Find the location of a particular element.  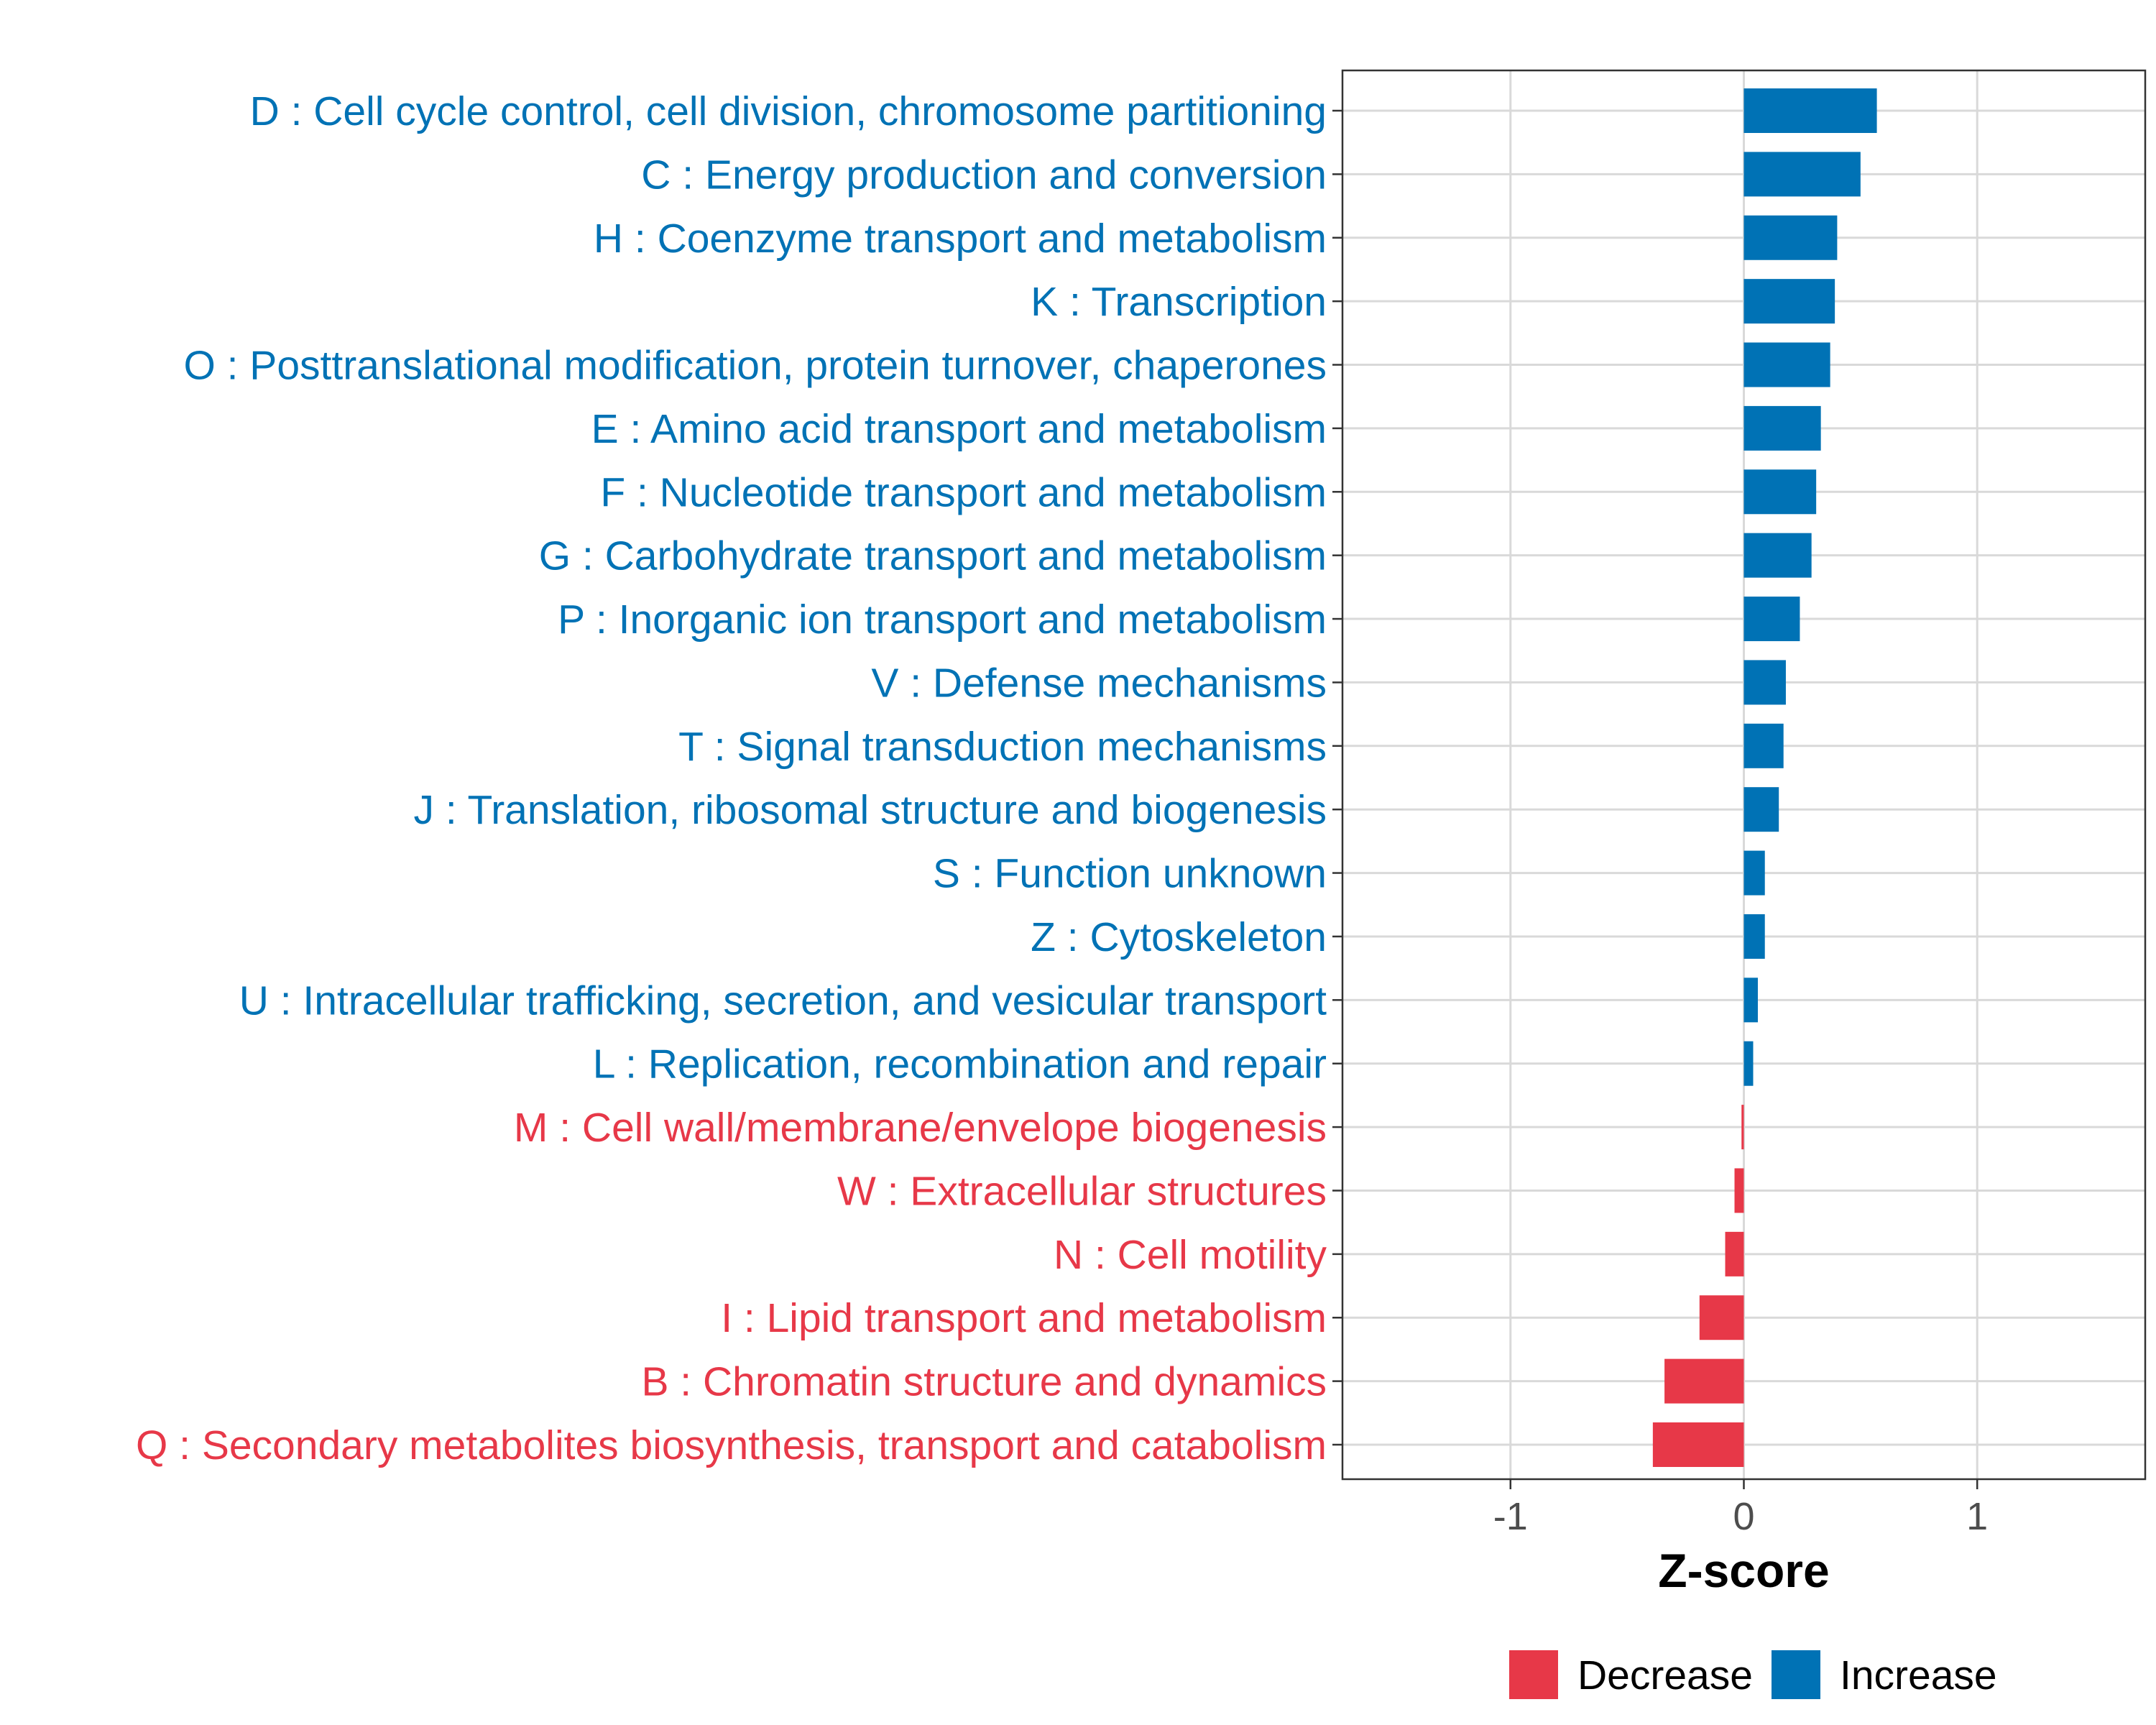

bar-s is located at coordinates (1754, 873).